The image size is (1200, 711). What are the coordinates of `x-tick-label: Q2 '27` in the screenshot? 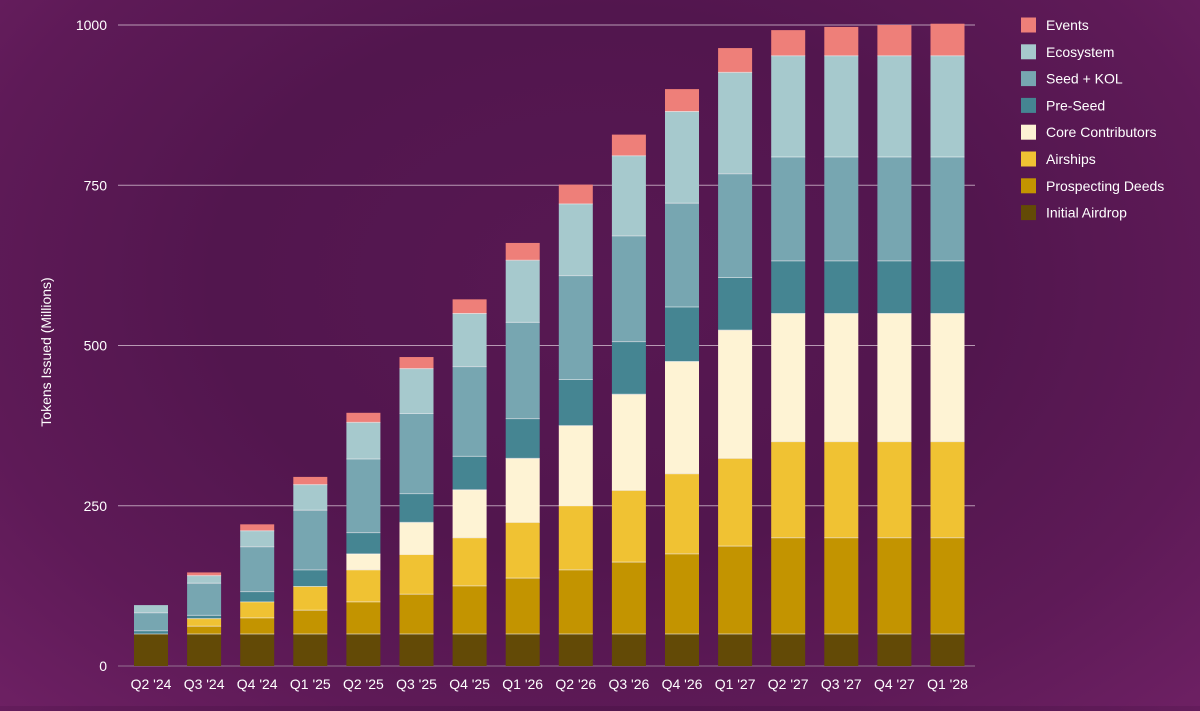 It's located at (788, 684).